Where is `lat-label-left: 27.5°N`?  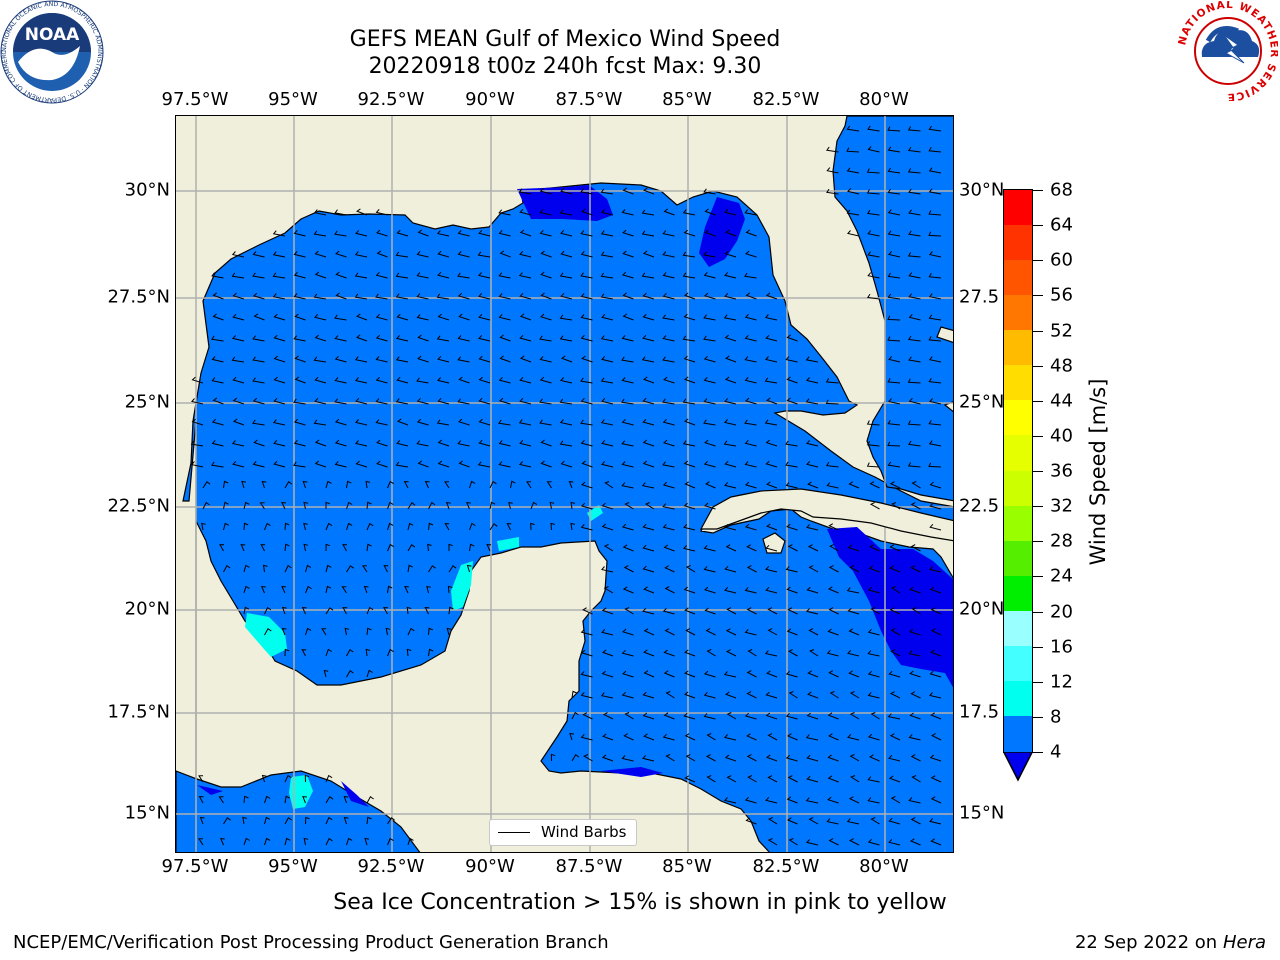
lat-label-left: 27.5°N is located at coordinates (138, 297).